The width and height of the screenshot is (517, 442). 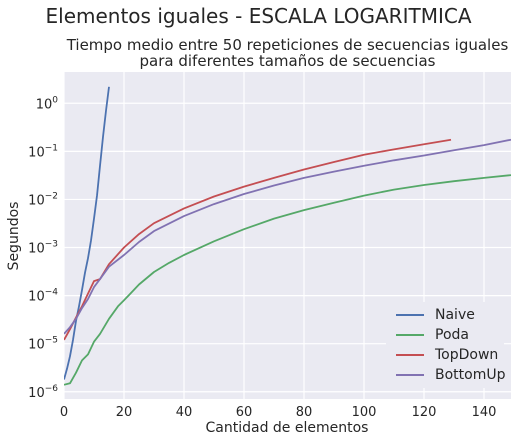 What do you see at coordinates (424, 412) in the screenshot?
I see `x-tick-label: 120` at bounding box center [424, 412].